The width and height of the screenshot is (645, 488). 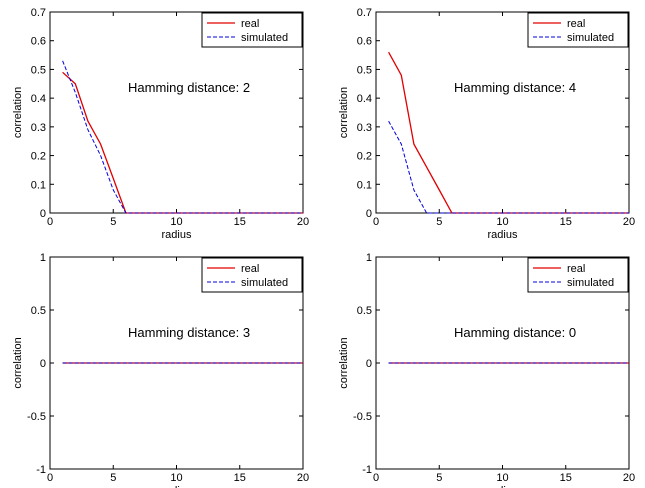 What do you see at coordinates (515, 87) in the screenshot?
I see `annotation-text: Hamming distance: 4` at bounding box center [515, 87].